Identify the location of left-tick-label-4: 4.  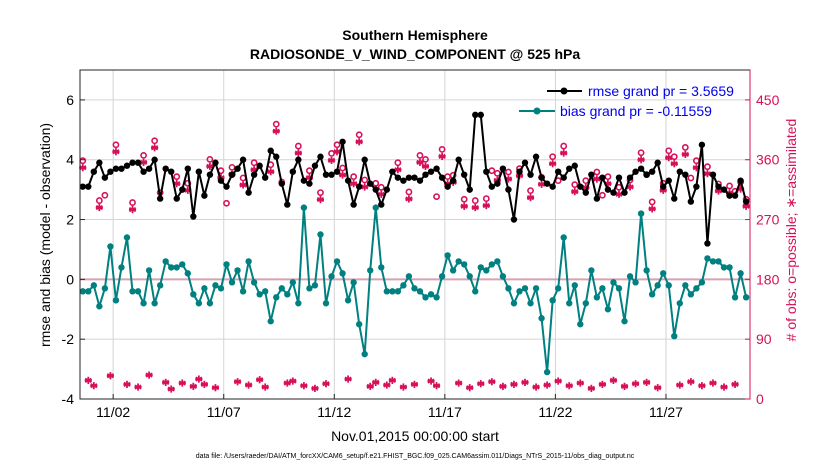
(70, 160).